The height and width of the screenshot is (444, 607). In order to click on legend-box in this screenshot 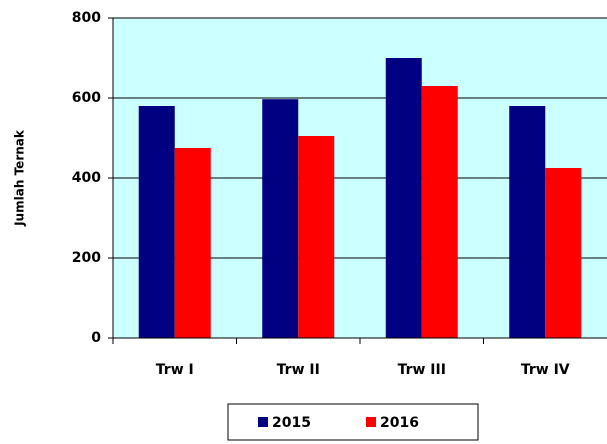, I will do `click(353, 422)`.